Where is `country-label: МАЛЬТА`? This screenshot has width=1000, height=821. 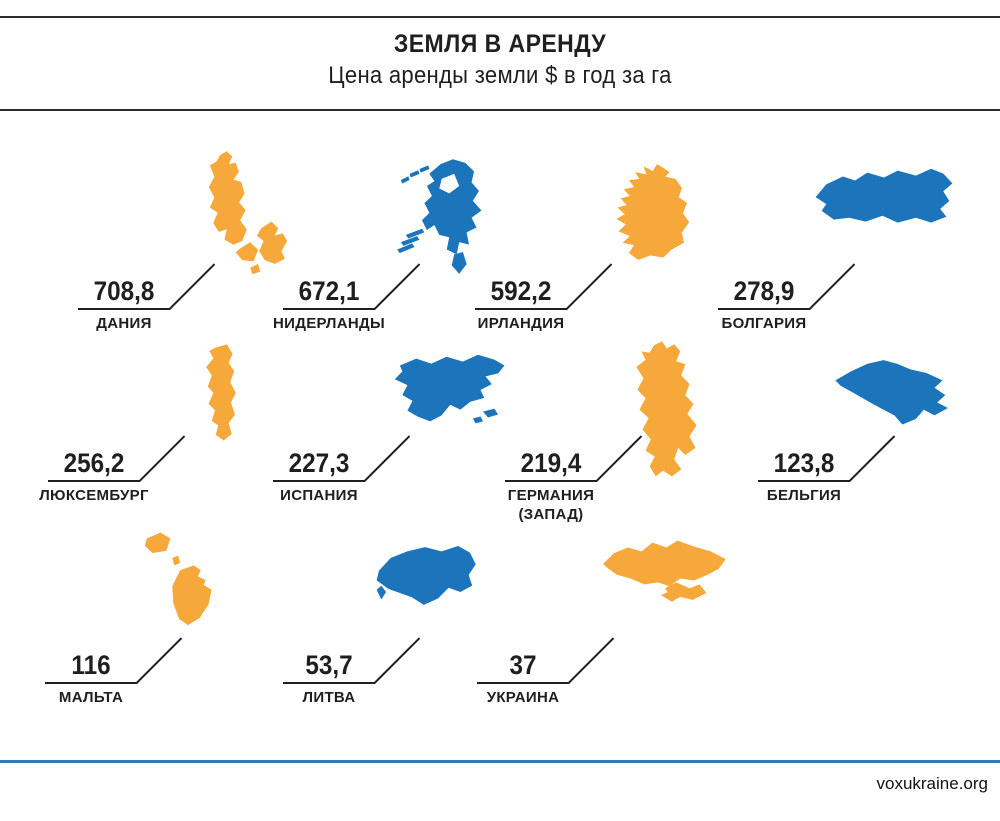 country-label: МАЛЬТА is located at coordinates (91, 697).